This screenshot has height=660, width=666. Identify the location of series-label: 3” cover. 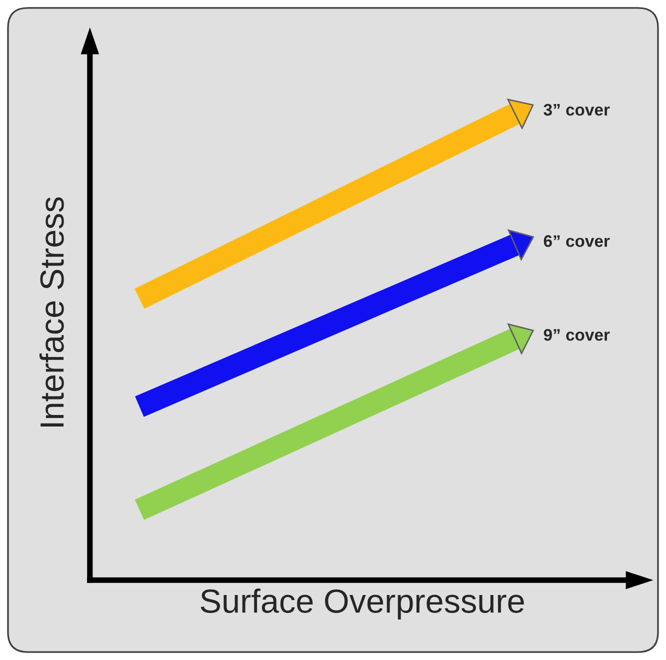
(577, 110).